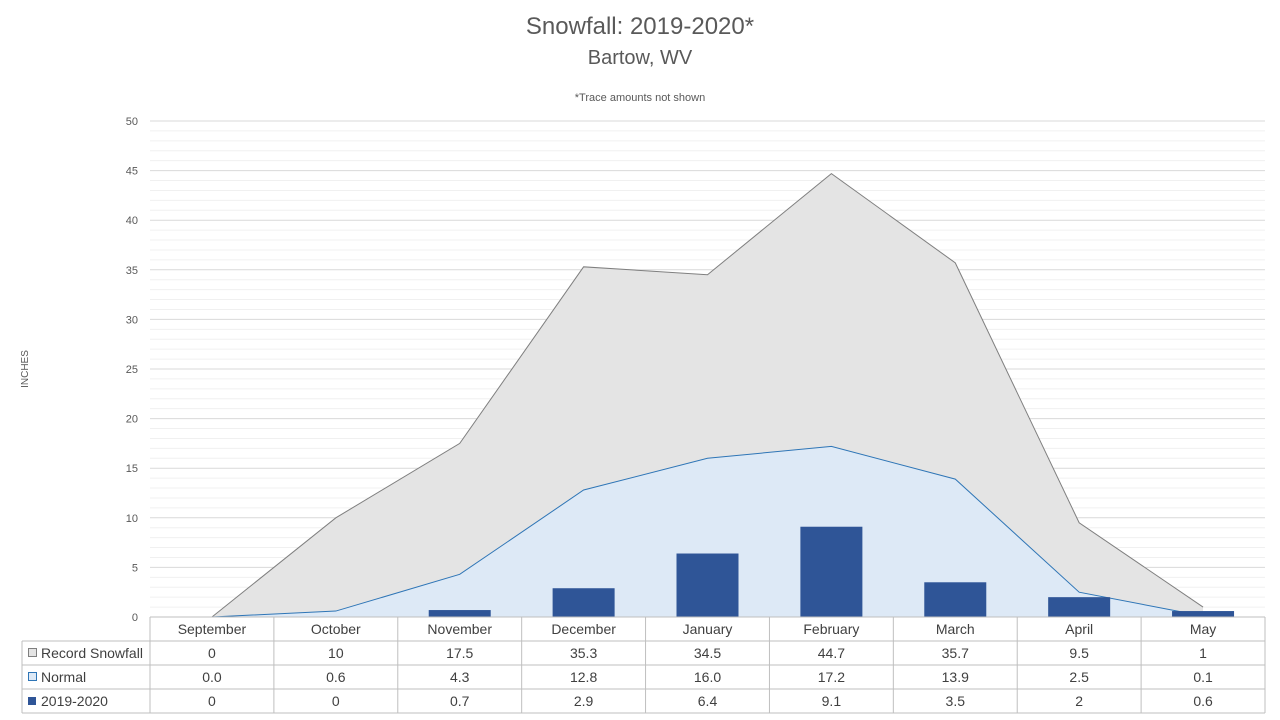  I want to click on chart-title: Snowfall: 2019-2020*, so click(640, 26).